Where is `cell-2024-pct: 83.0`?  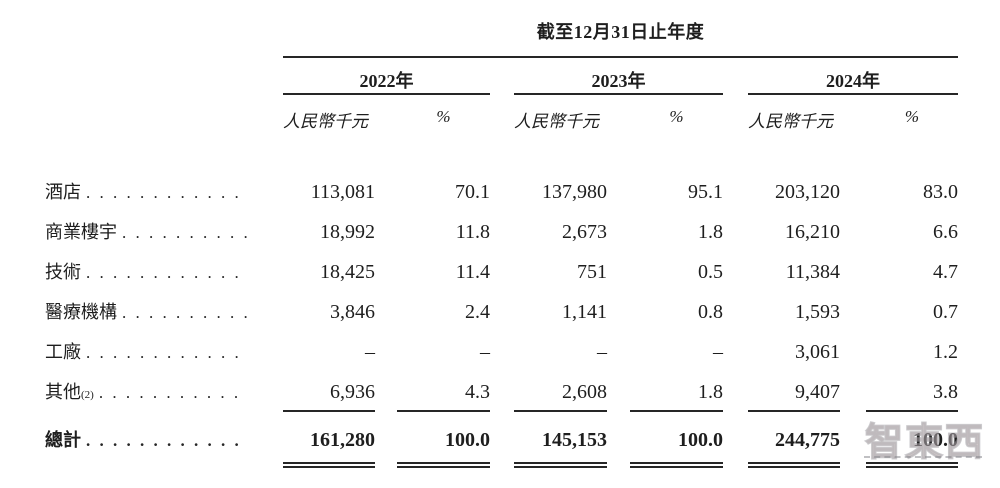
cell-2024-pct: 83.0 is located at coordinates (940, 192).